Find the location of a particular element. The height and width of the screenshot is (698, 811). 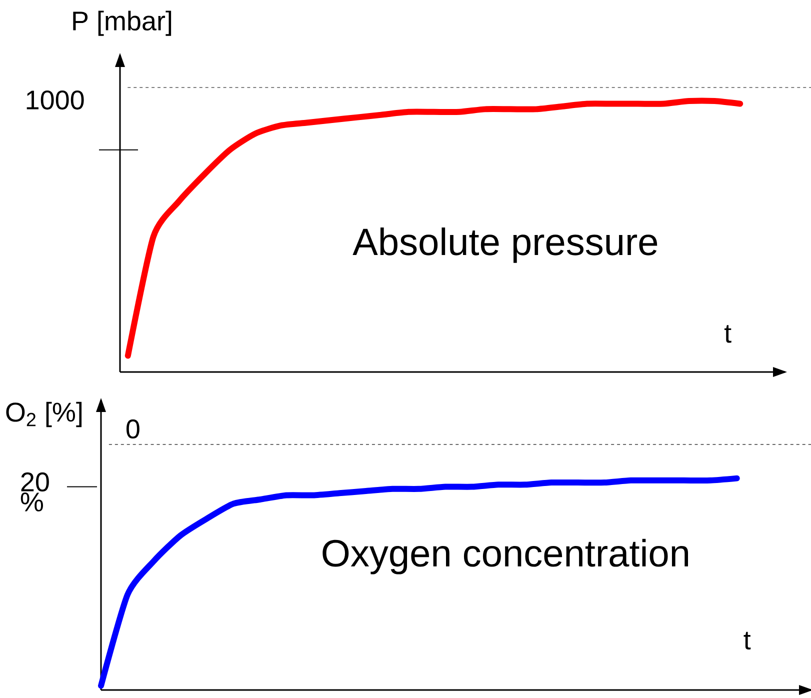

annotation: Oxygen concentration is located at coordinates (505, 556).